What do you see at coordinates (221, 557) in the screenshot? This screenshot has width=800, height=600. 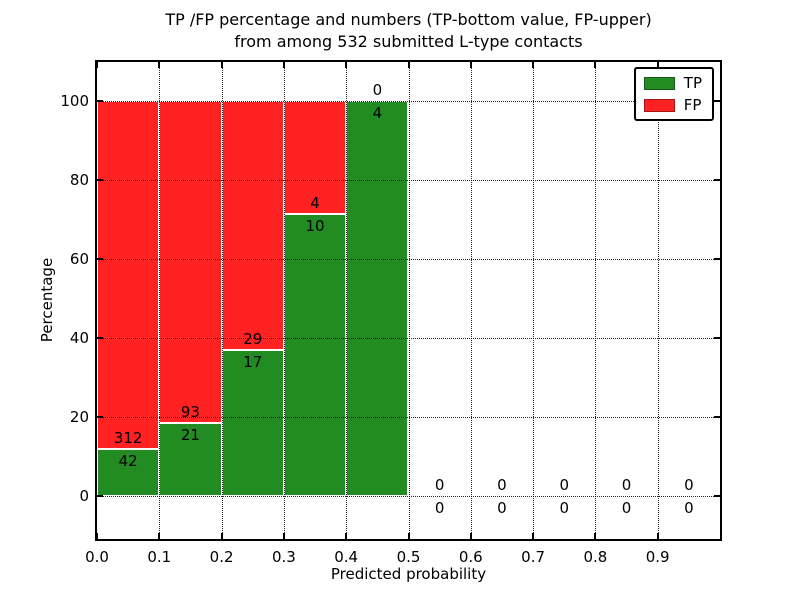 I see `x-tick-label: 0.2` at bounding box center [221, 557].